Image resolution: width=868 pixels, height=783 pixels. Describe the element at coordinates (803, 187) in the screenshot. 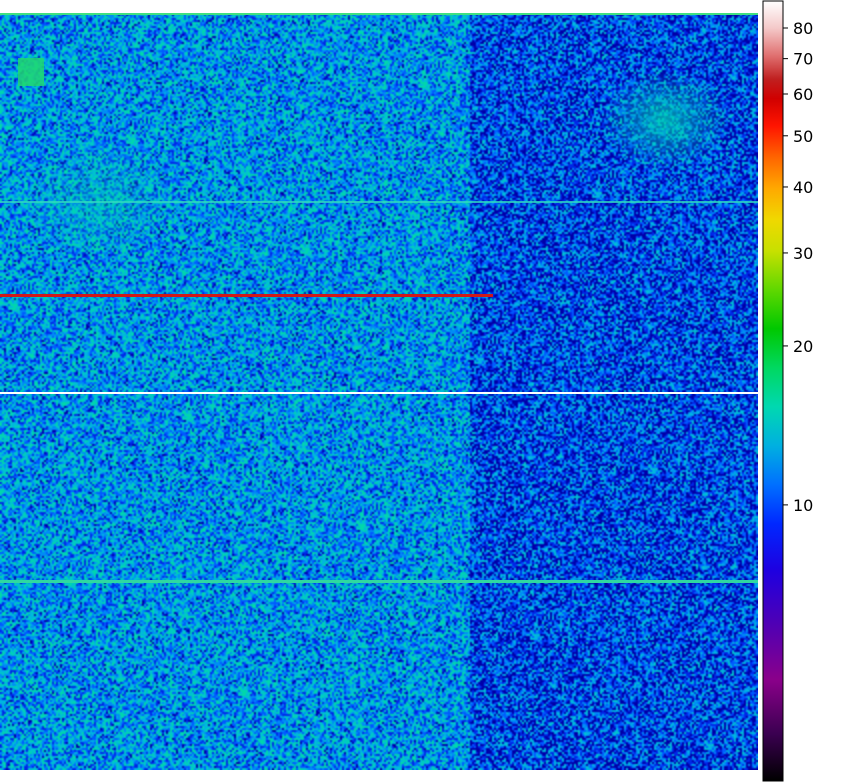

I see `colorbar-tick-label-40: 40` at that location.